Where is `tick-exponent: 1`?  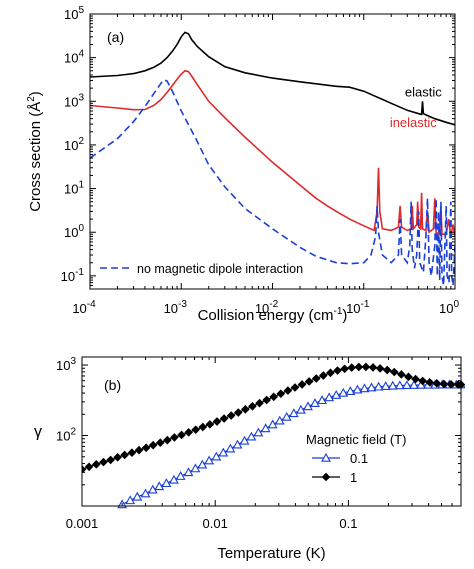 tick-exponent: 1 is located at coordinates (81, 185).